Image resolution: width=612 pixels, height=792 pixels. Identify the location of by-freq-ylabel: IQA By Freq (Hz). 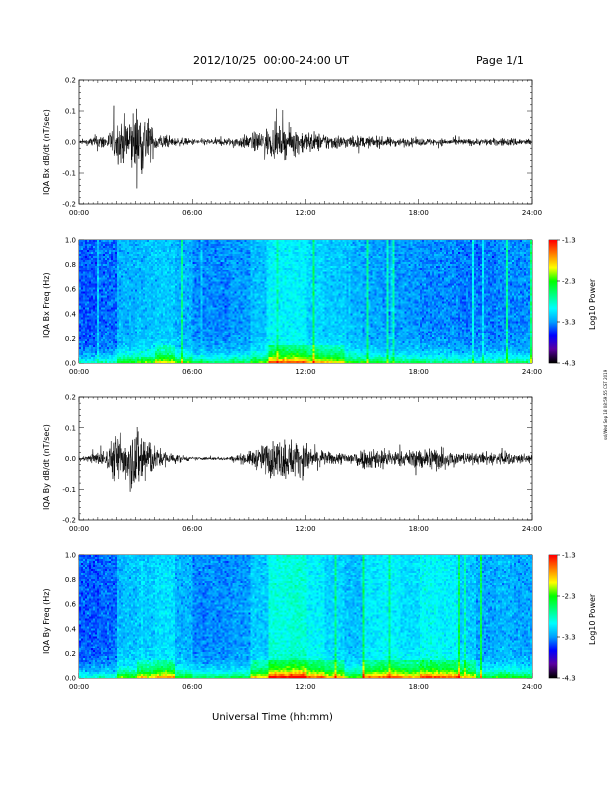
(46, 621).